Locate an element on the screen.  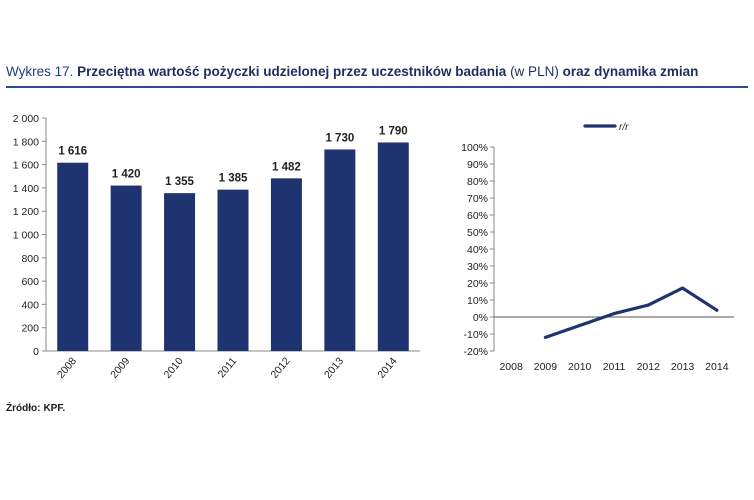
line-y-tick-label: 90% is located at coordinates (477, 165).